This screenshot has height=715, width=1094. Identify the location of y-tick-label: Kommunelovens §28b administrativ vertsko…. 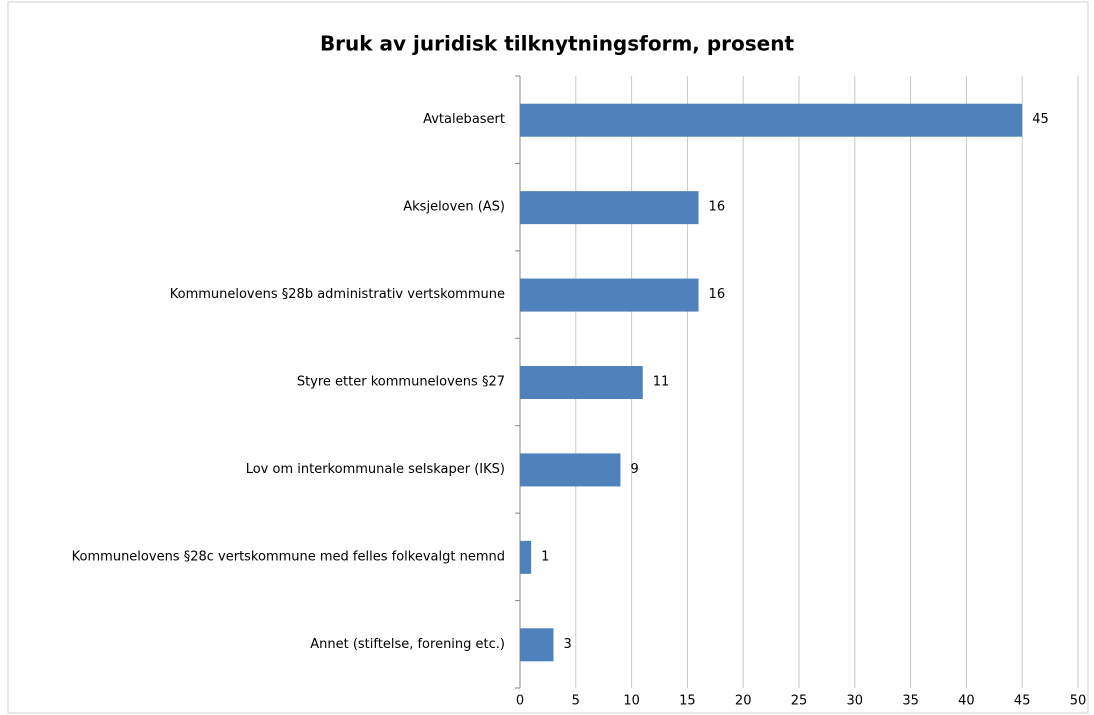
(337, 294).